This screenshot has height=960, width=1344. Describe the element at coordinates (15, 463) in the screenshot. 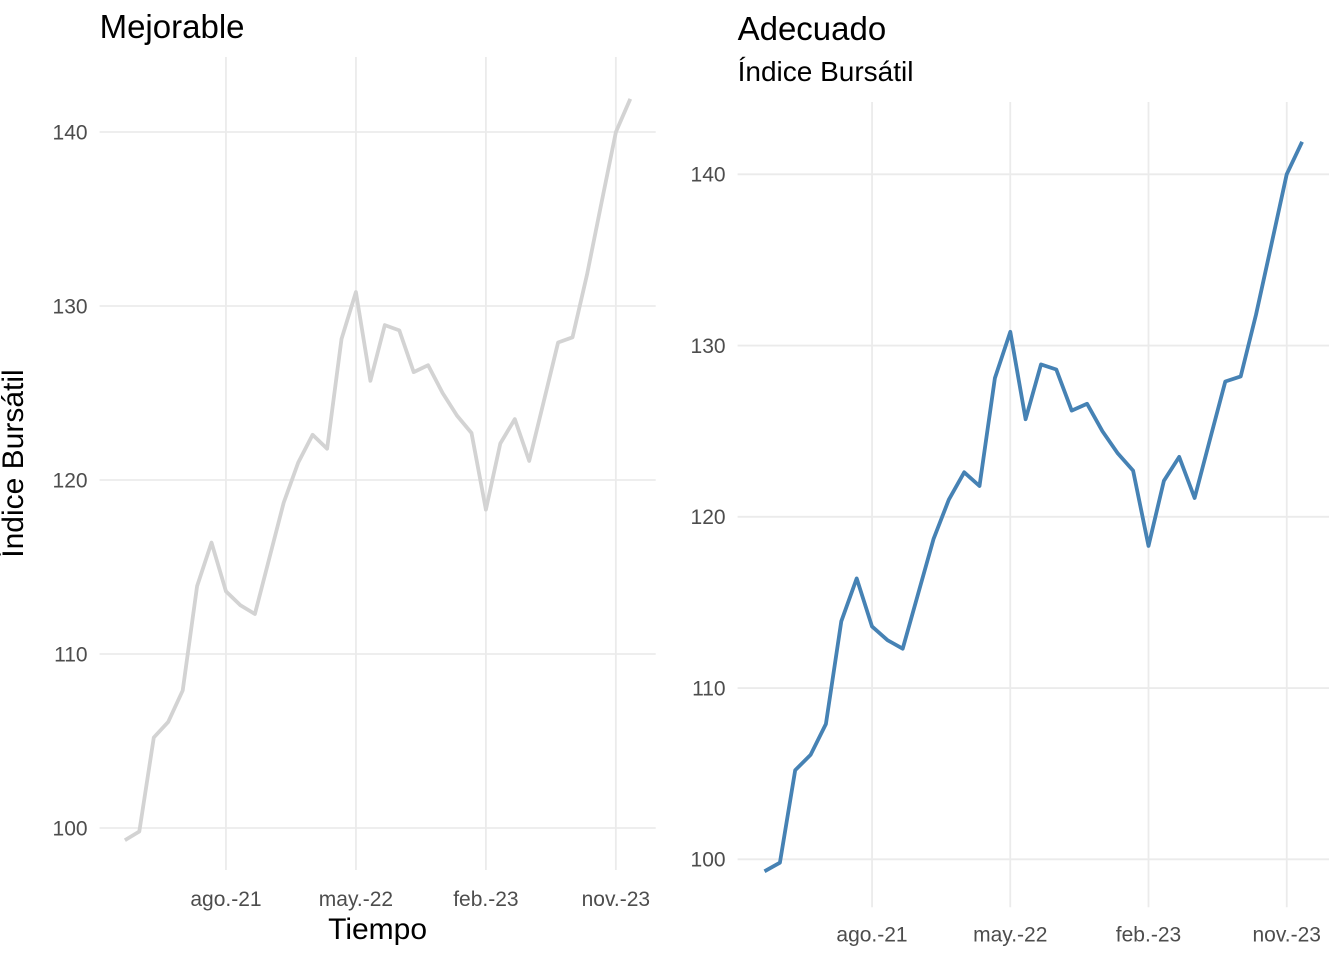

I see `y-axis-title: Índice Bursátil` at that location.